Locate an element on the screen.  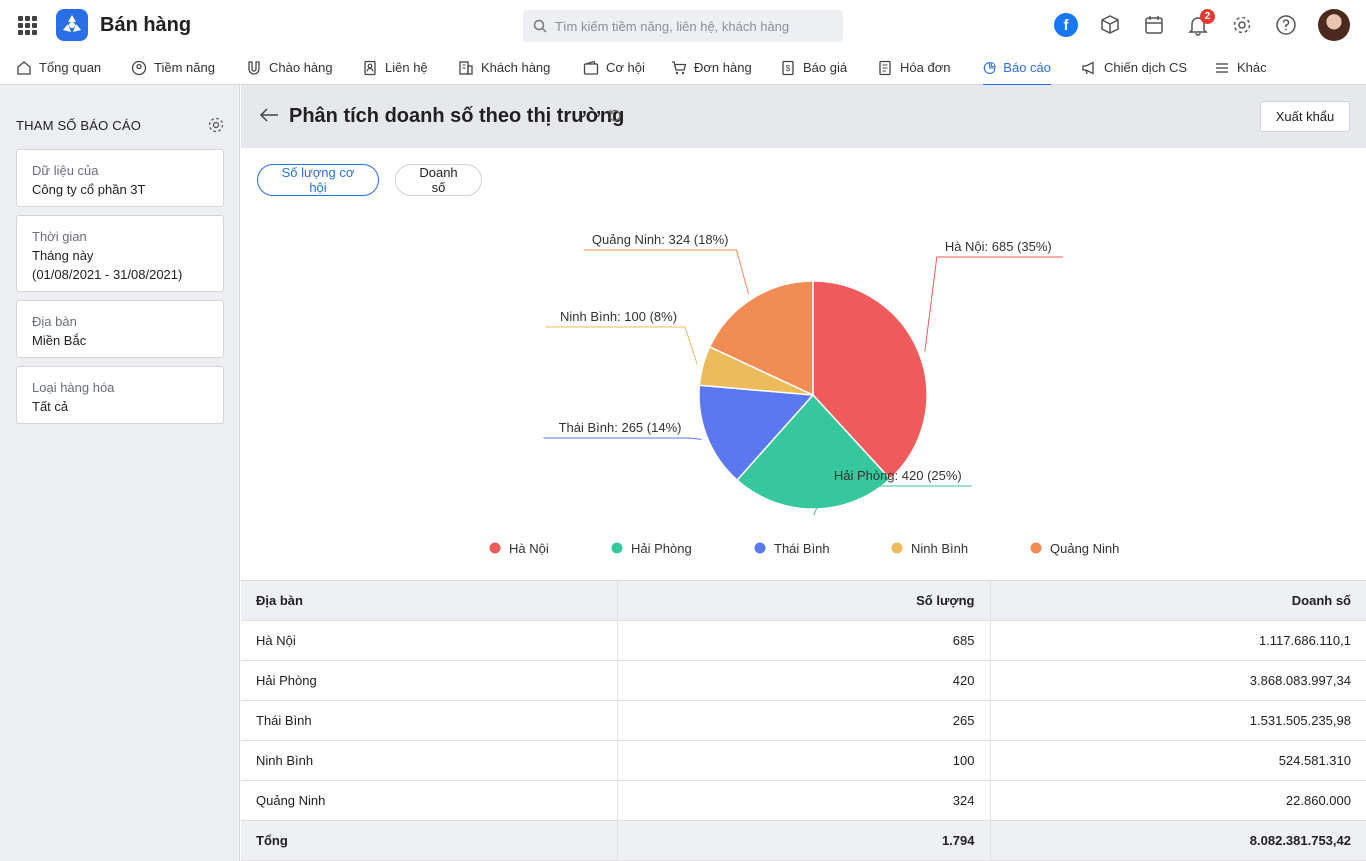
user-avatar is located at coordinates (1334, 25).